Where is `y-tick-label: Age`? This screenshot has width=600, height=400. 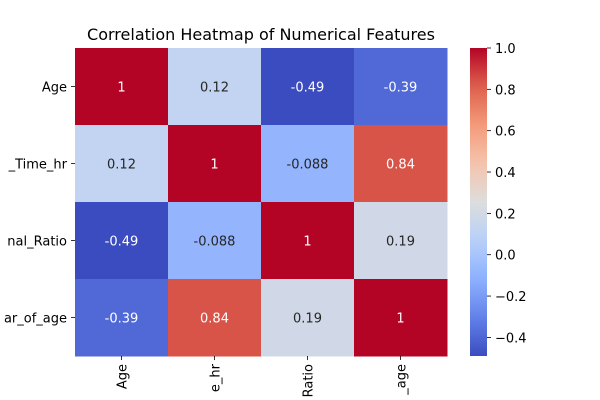
y-tick-label: Age is located at coordinates (54, 88).